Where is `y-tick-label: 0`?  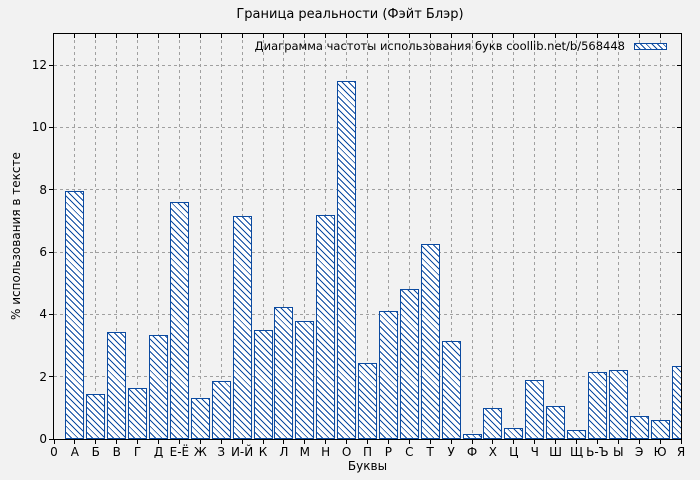 y-tick-label: 0 is located at coordinates (43, 439).